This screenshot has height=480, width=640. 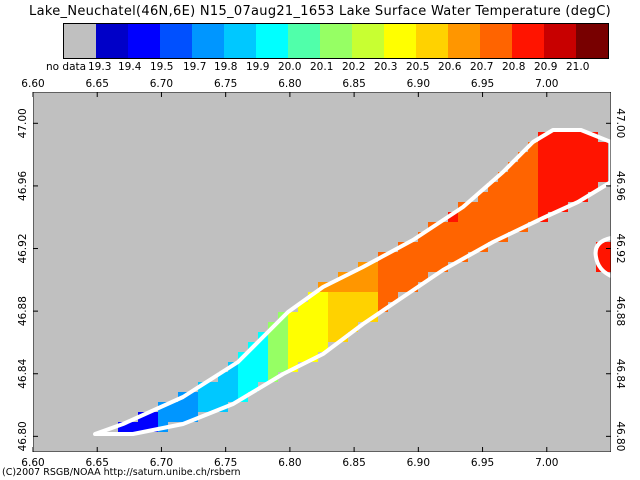 I want to click on lat-label-left-5: 46.80, so click(x=23, y=436).